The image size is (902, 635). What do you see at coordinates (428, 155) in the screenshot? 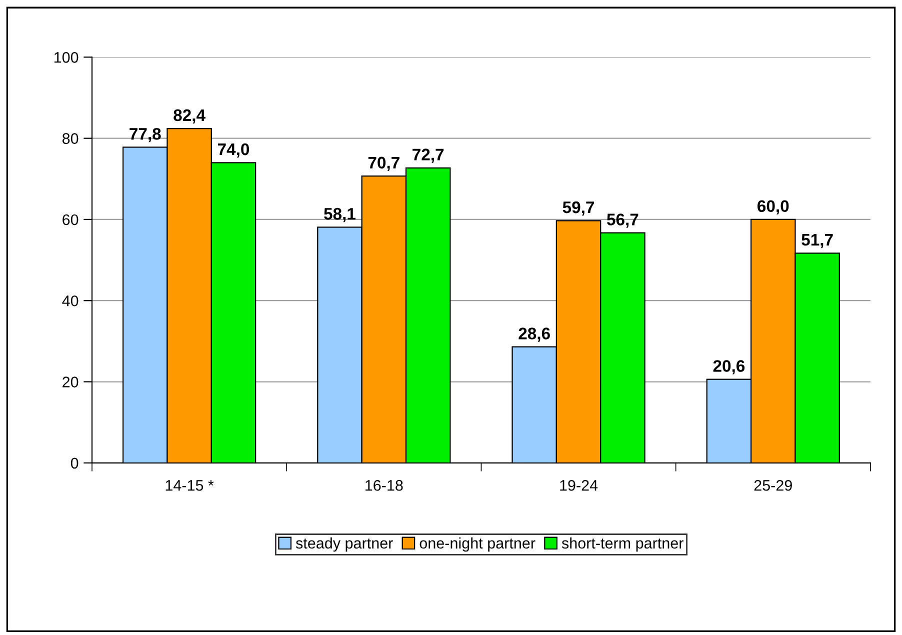
I see `data-label: 72,7` at bounding box center [428, 155].